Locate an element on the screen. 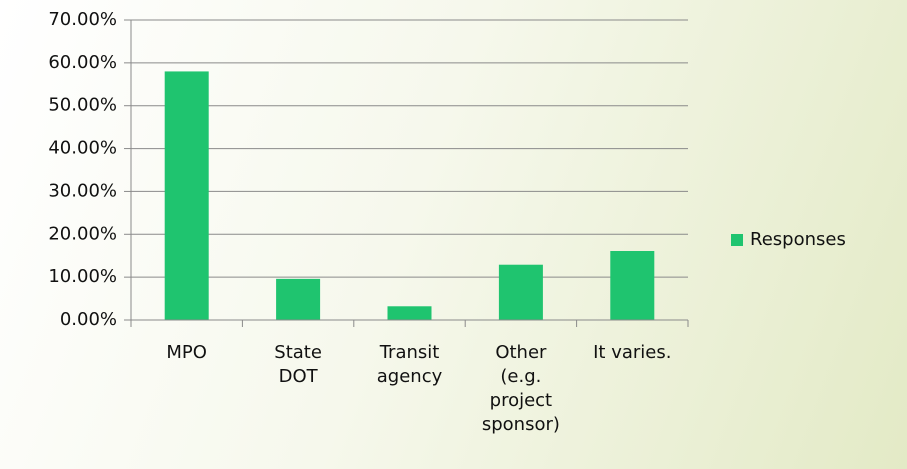  y-tick-label: 70.00% is located at coordinates (82, 19).